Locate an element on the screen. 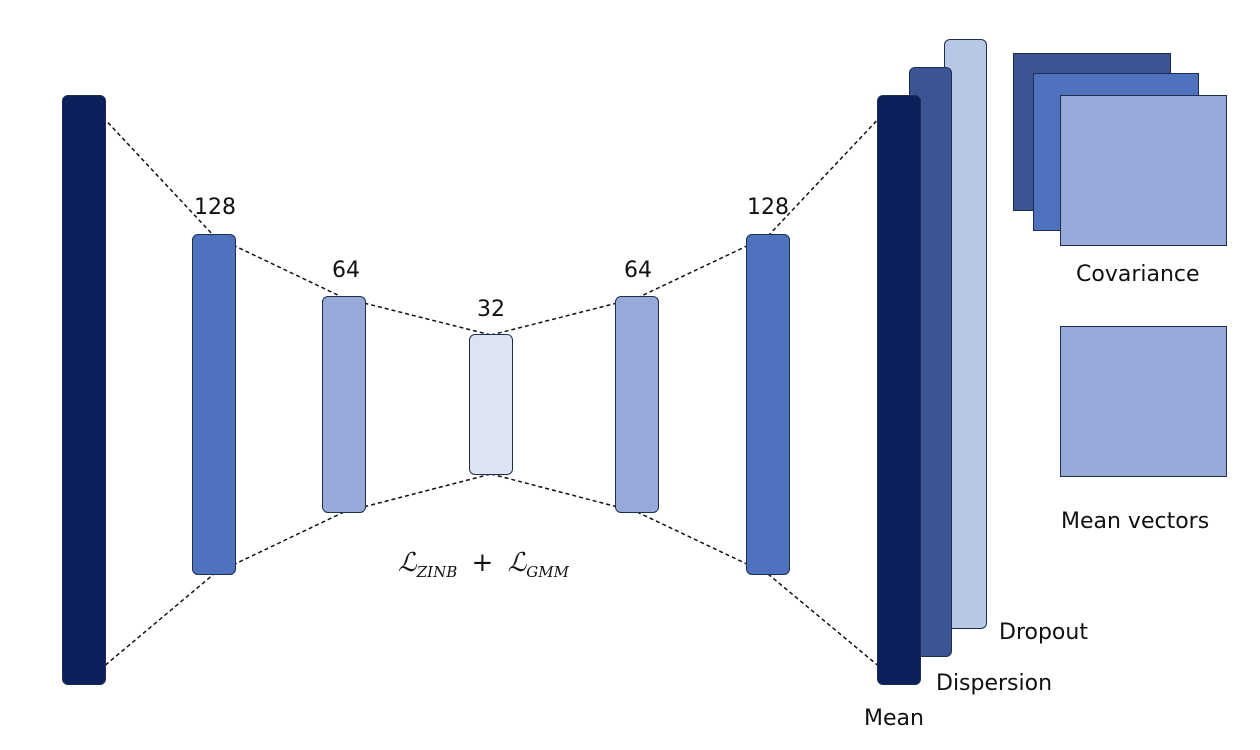 The height and width of the screenshot is (750, 1260). mean-vectors-label: Mean vectors is located at coordinates (1135, 521).